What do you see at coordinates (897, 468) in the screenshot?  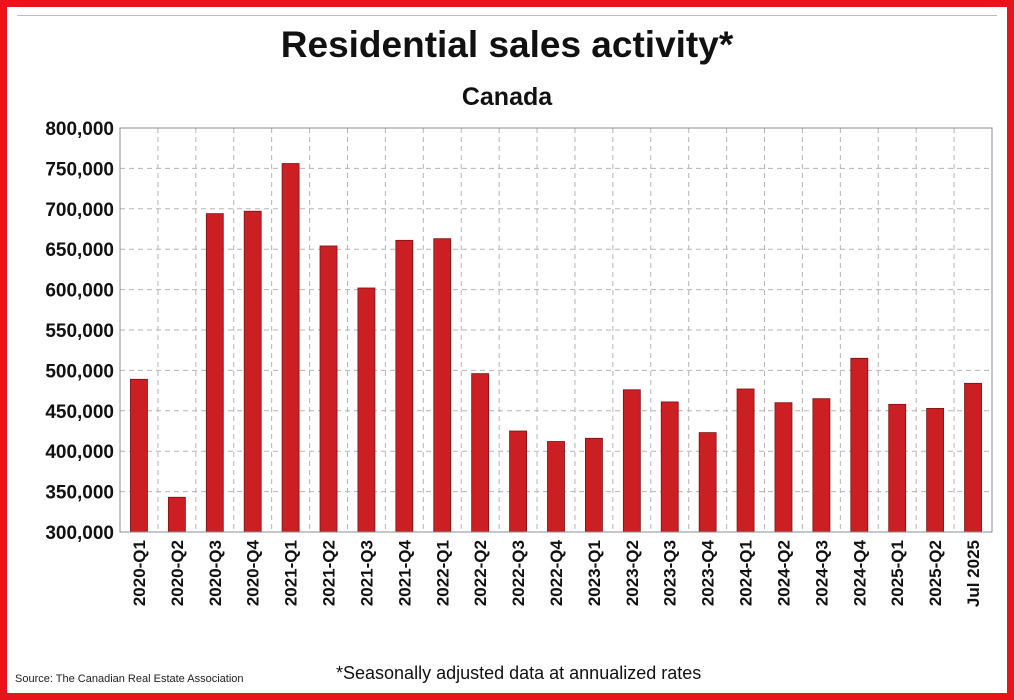 I see `bar-2025-q1` at bounding box center [897, 468].